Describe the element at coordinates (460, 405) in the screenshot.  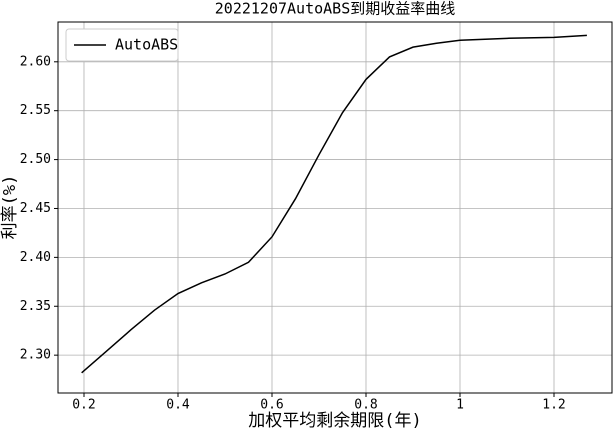
I see `x-tick-label: 1` at that location.